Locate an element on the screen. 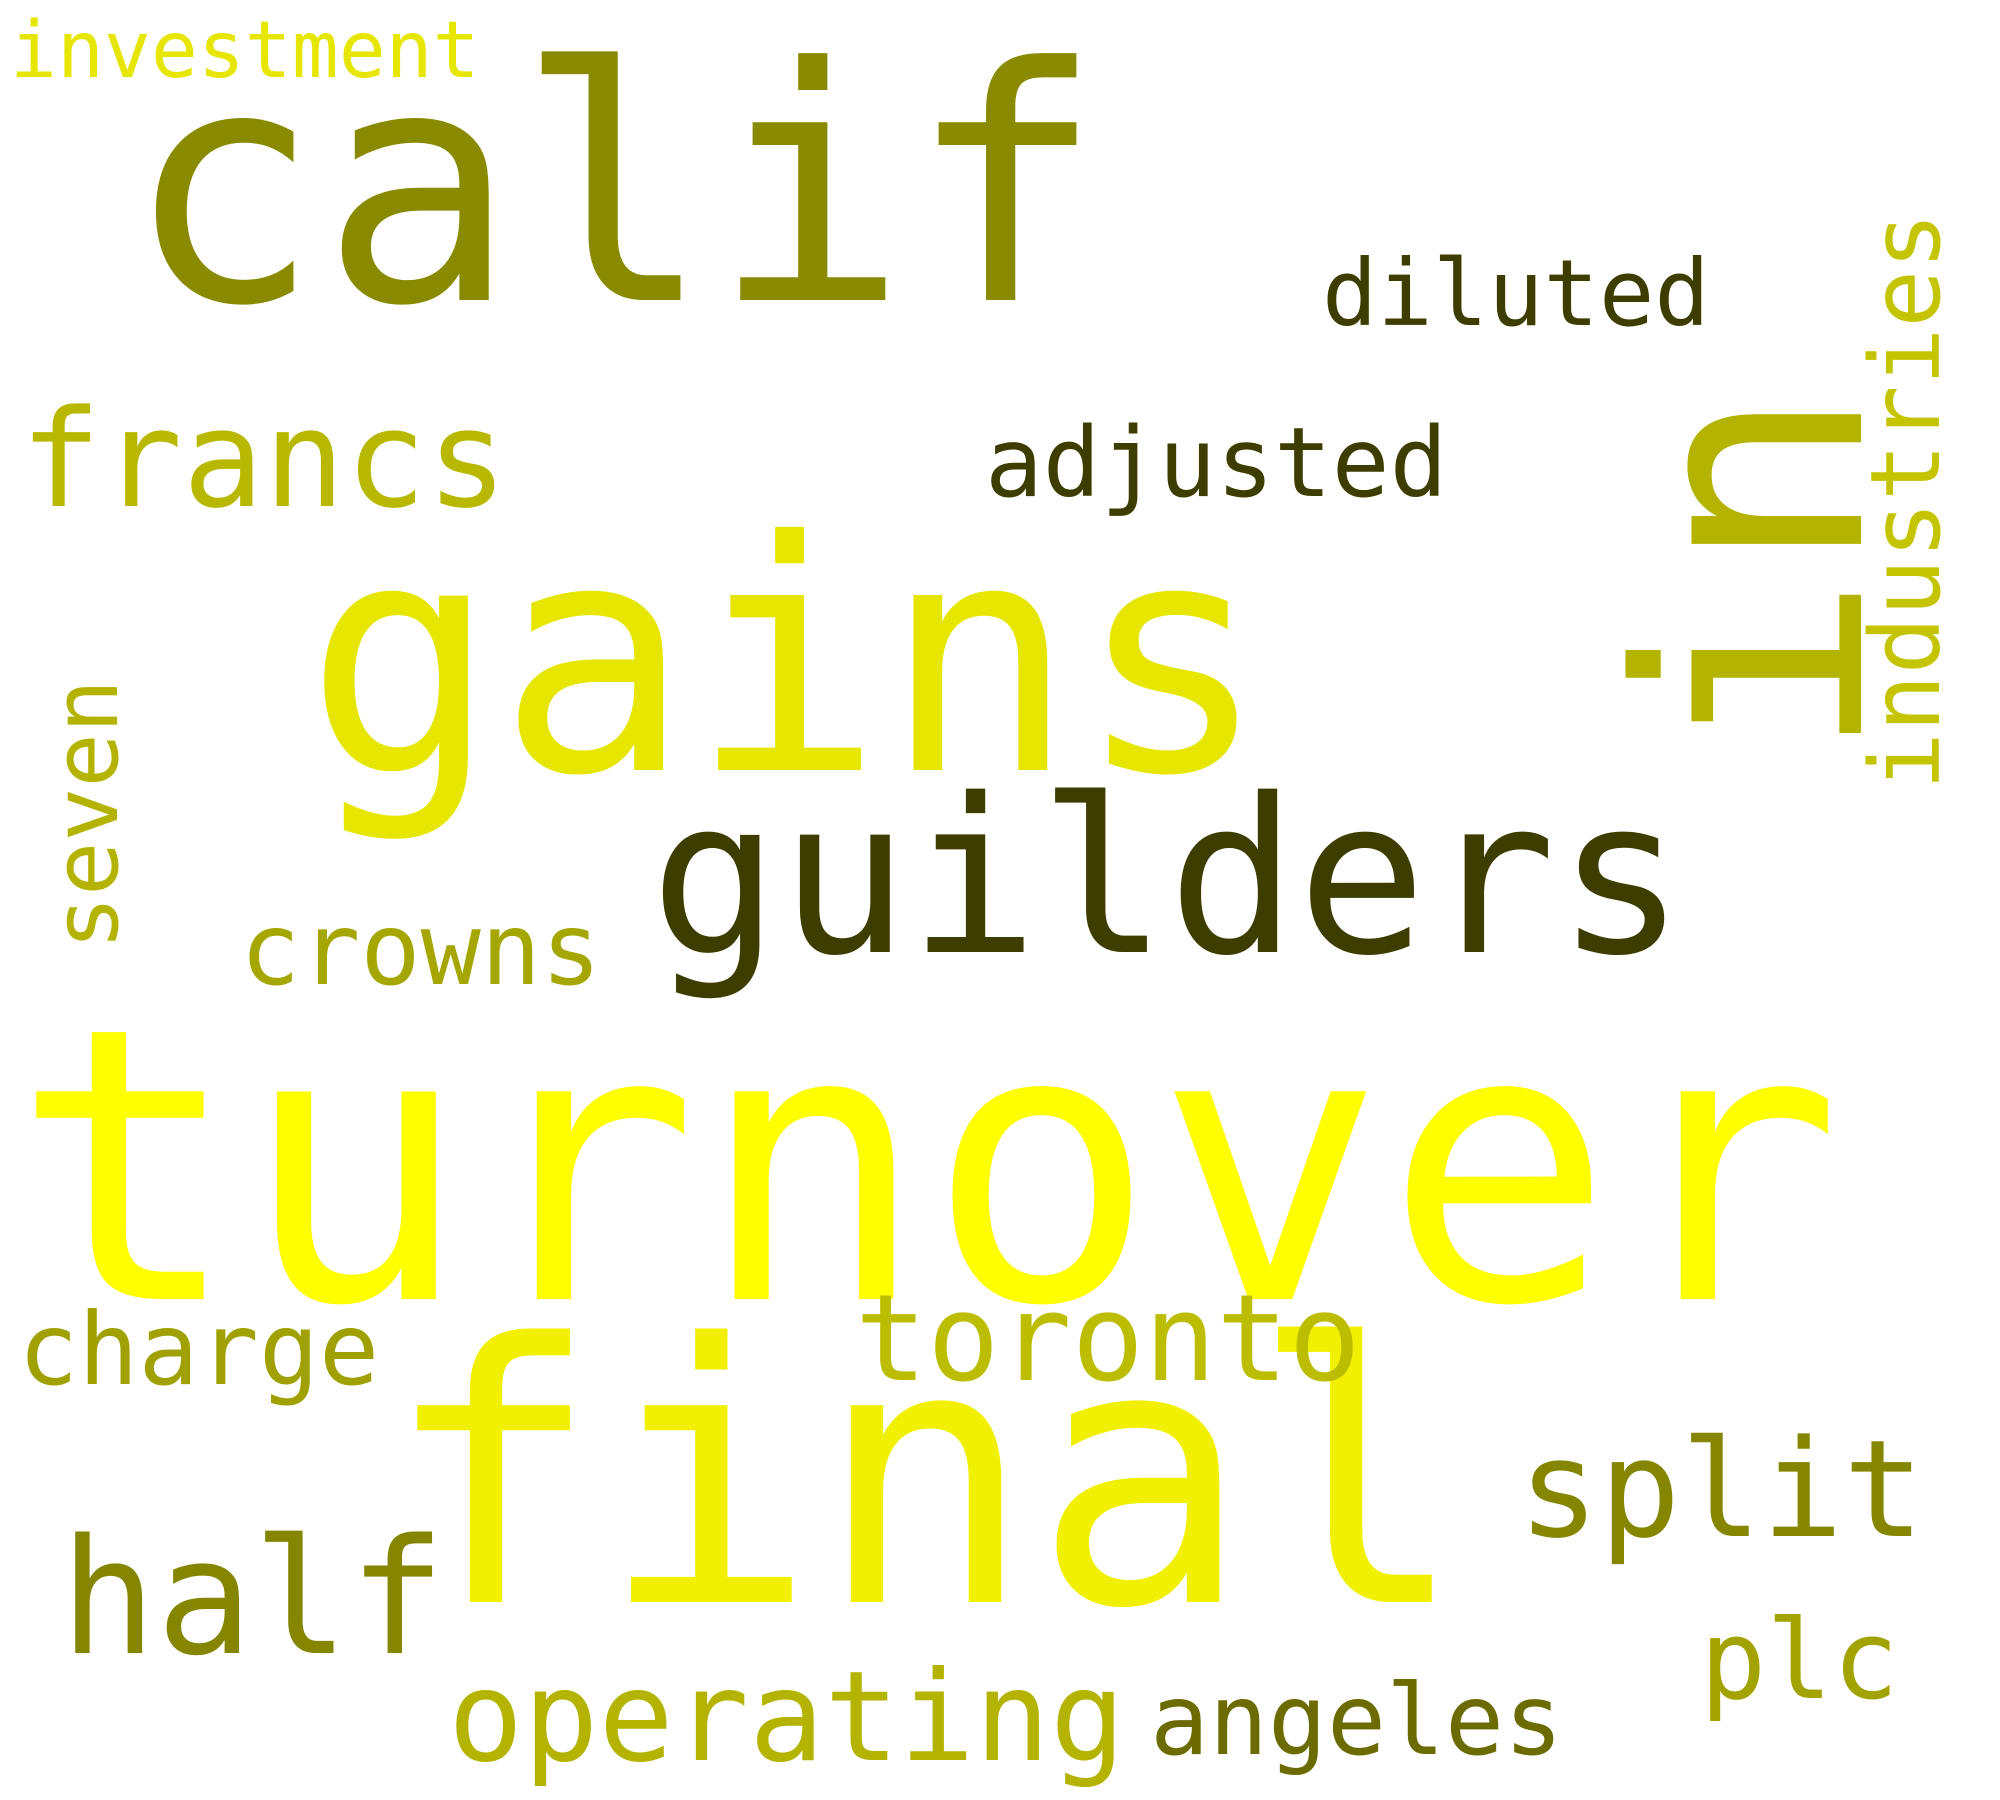 This screenshot has width=2000, height=1800. word-crowns: crowns is located at coordinates (421, 949).